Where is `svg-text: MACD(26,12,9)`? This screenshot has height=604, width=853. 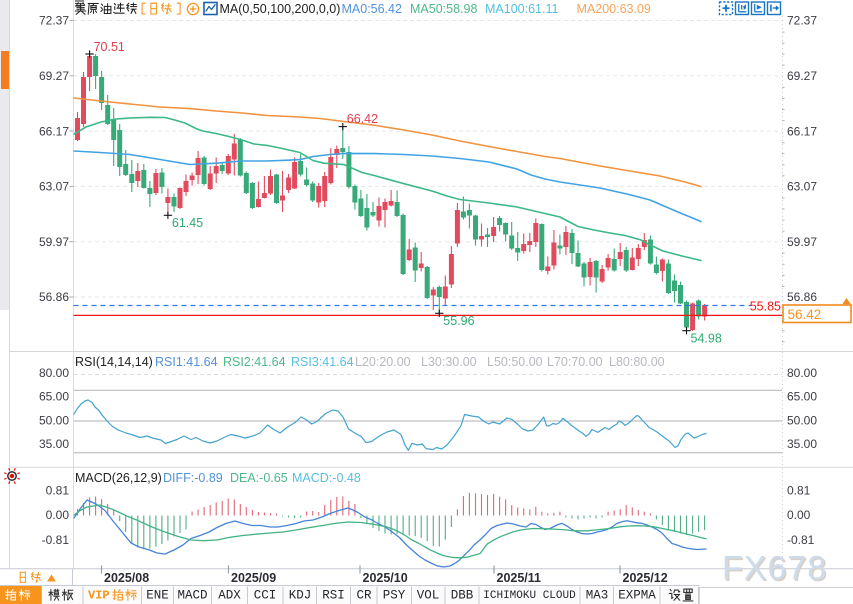
svg-text: MACD(26,12,9) is located at coordinates (118, 478).